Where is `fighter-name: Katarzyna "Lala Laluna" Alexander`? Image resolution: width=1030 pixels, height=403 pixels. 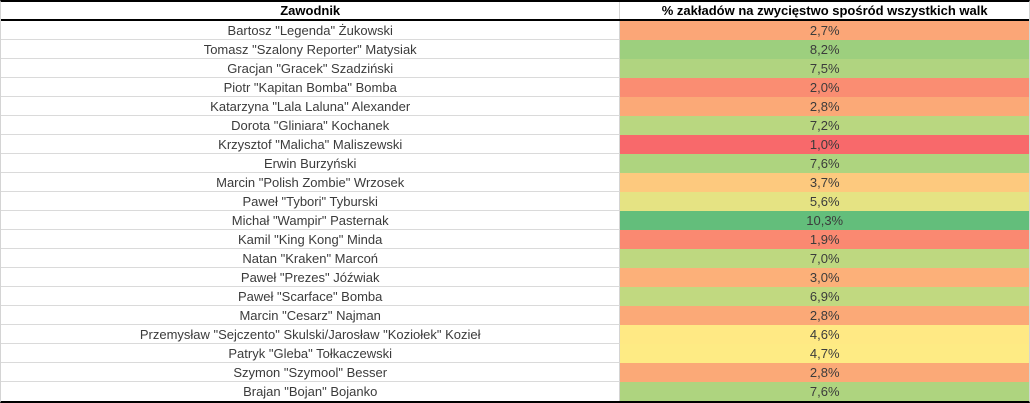
fighter-name: Katarzyna "Lala Laluna" Alexander is located at coordinates (311, 106).